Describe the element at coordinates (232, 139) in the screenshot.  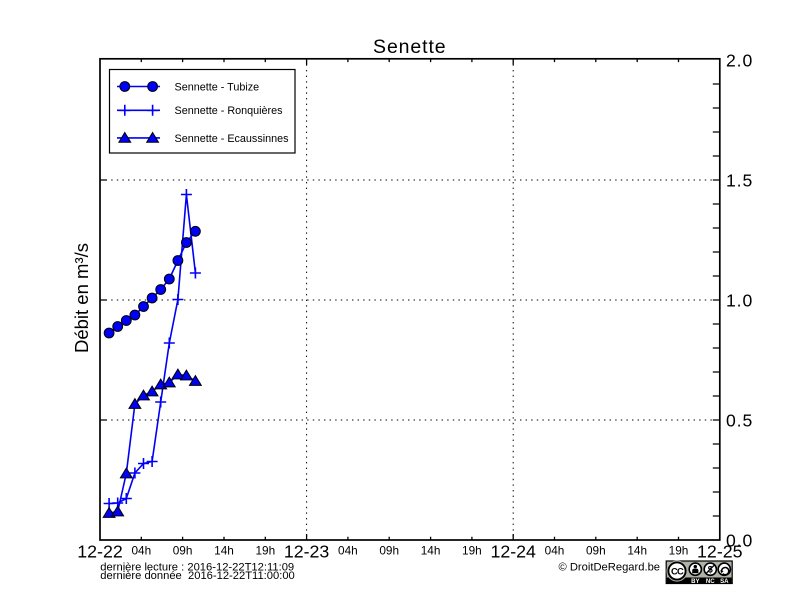
I see `svg-text: Sennette - Ecaussinnes` at that location.